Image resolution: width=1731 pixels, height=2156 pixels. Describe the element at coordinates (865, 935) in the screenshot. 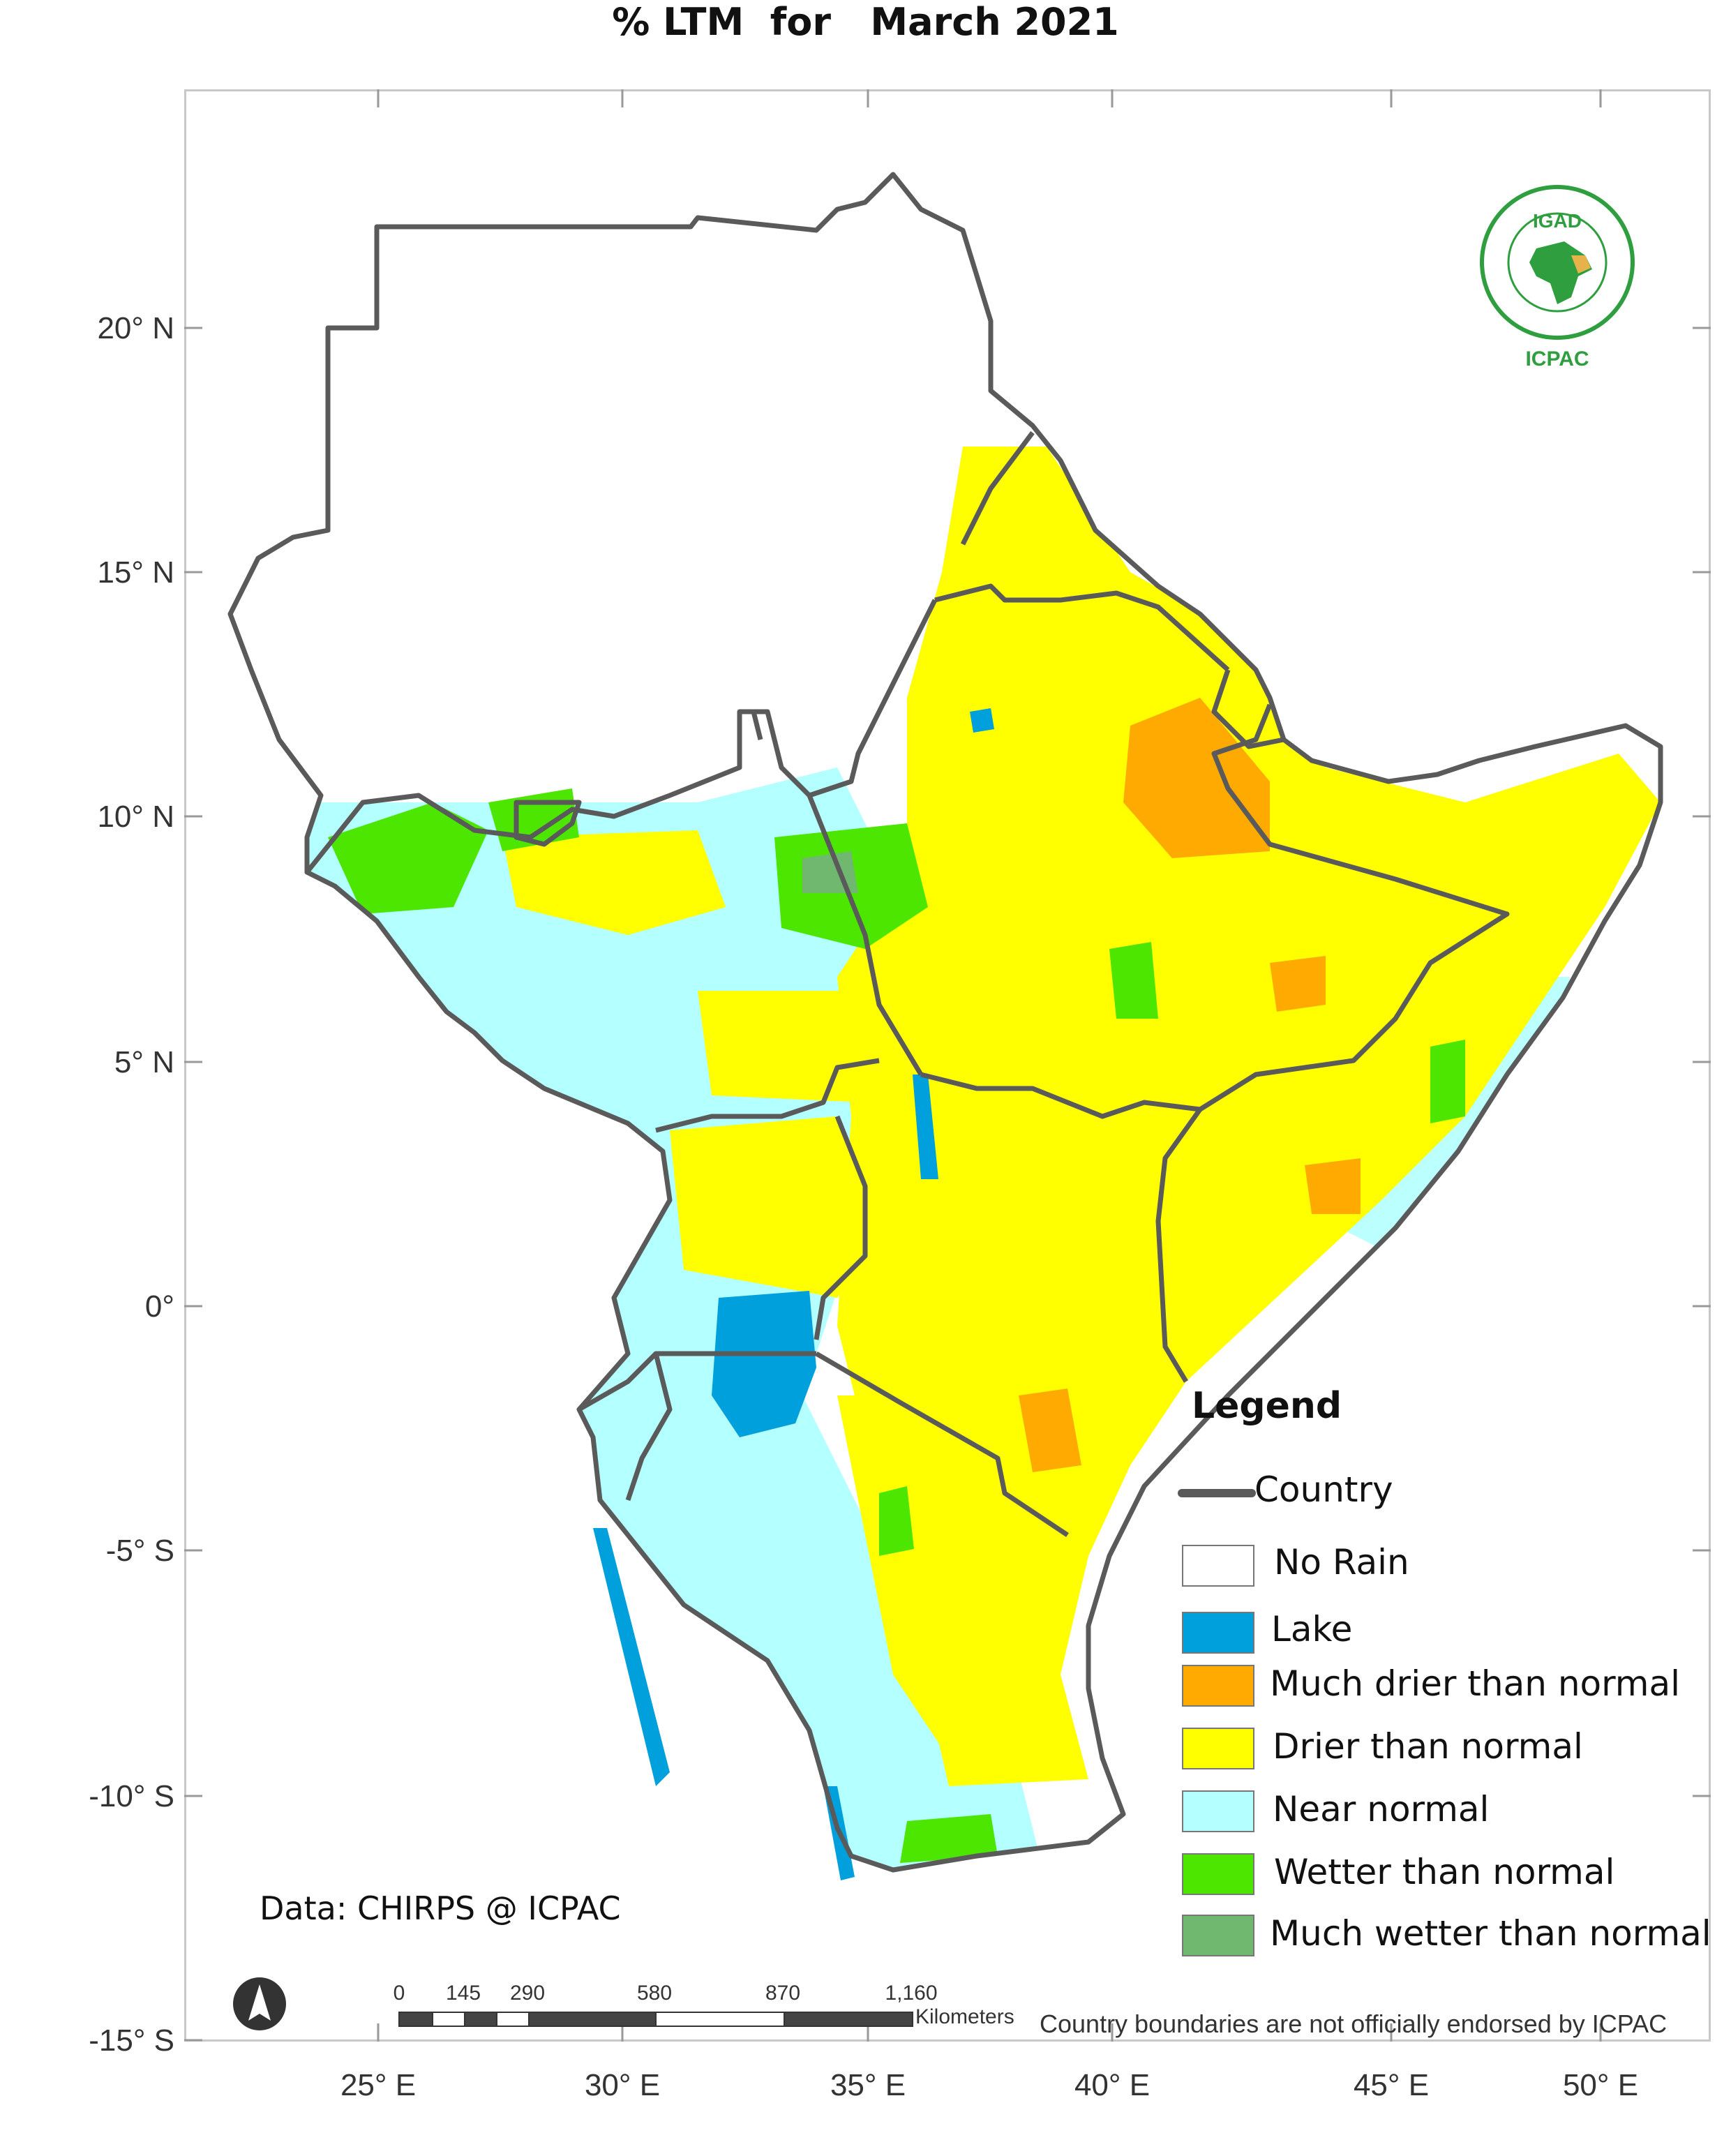

I see `border-south-sudan-ethiopia` at that location.